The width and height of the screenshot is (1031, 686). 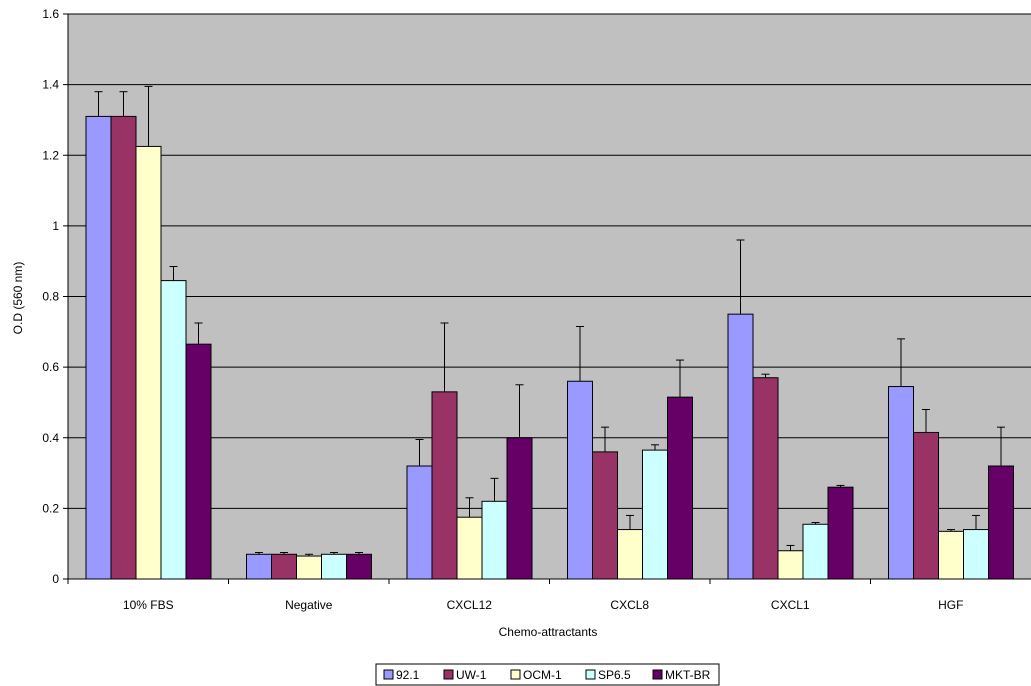 I want to click on x-axis-title: Chemo-attractants, so click(x=548, y=632).